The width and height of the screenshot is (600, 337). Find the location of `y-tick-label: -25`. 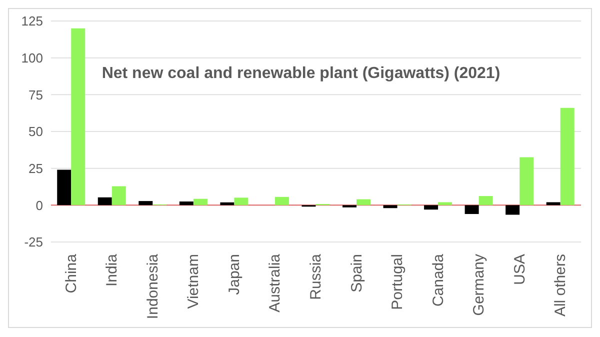

y-tick-label: -25 is located at coordinates (33, 242).